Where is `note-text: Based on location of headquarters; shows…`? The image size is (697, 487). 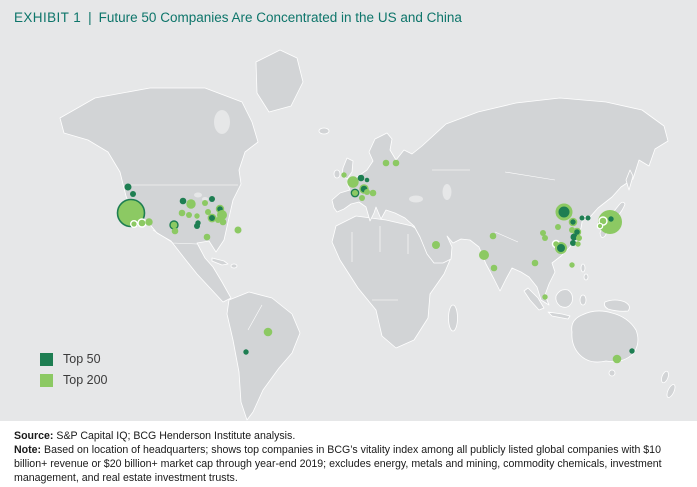 note-text: Based on location of headquarters; shows… is located at coordinates (338, 464).